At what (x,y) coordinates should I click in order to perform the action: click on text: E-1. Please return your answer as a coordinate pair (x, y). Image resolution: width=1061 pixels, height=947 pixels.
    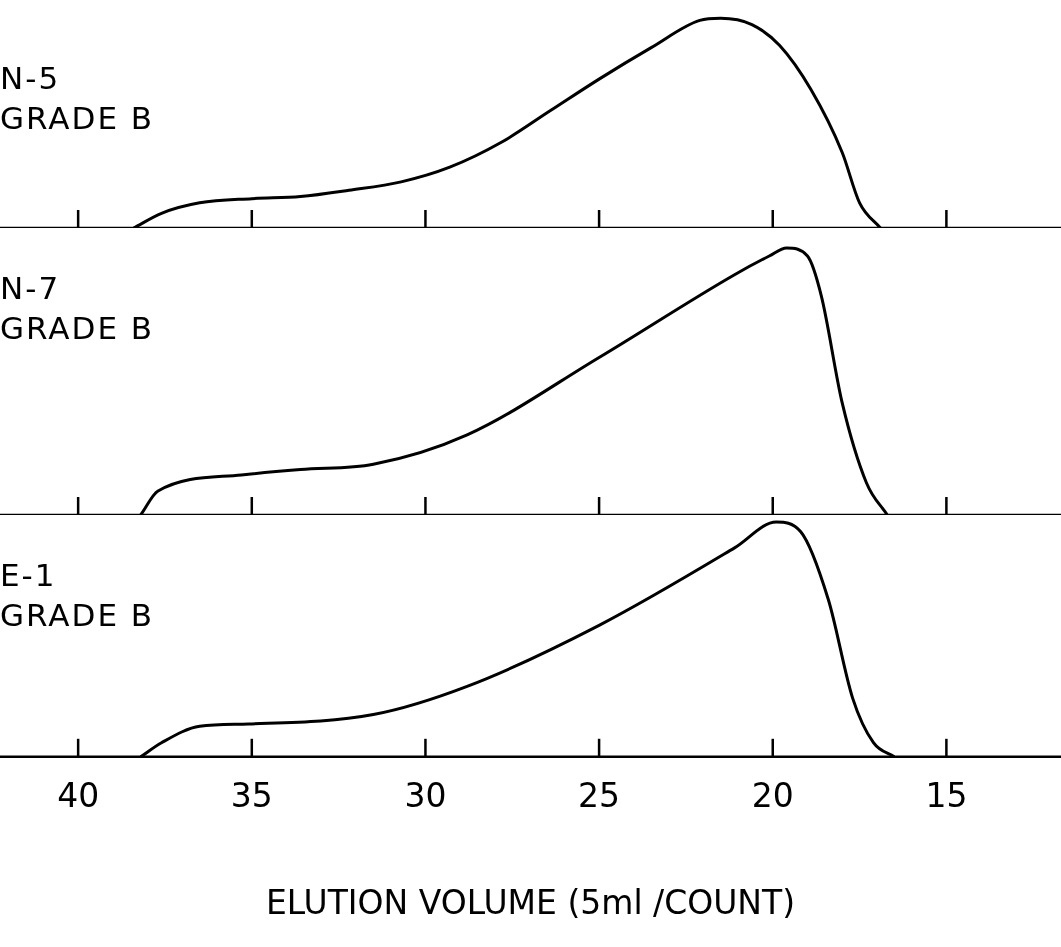
    Looking at the image, I should click on (29, 575).